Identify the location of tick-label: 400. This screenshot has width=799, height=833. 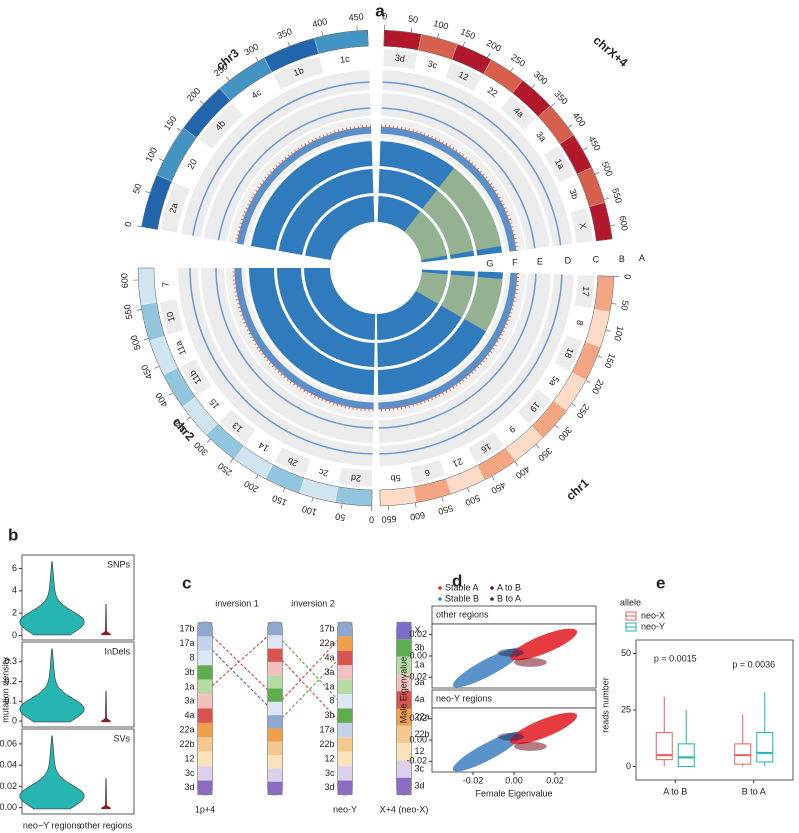
(319, 22).